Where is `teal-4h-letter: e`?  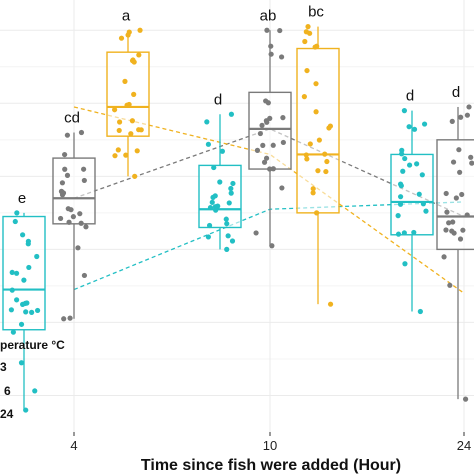
teal-4h-letter: e is located at coordinates (22, 198).